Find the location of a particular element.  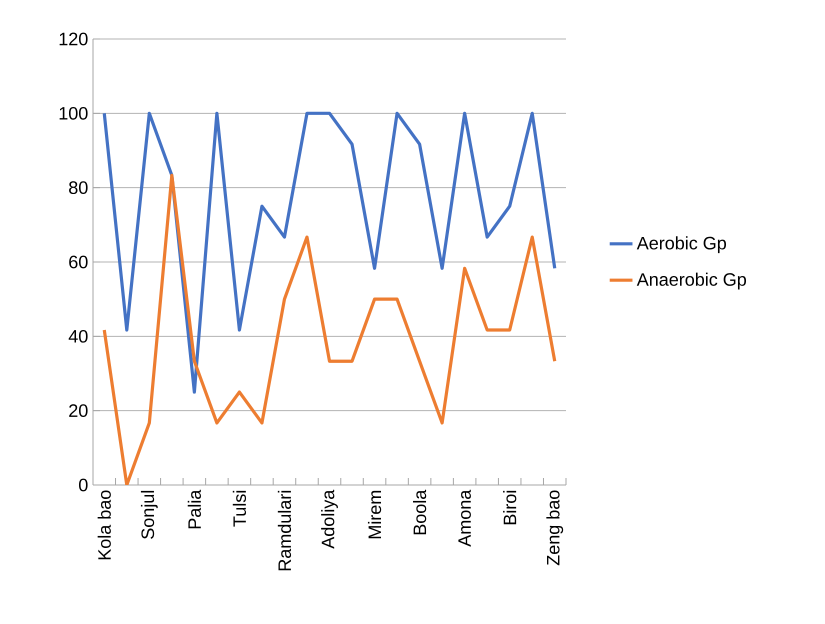

x-tick-label: Zeng bao is located at coordinates (555, 528).